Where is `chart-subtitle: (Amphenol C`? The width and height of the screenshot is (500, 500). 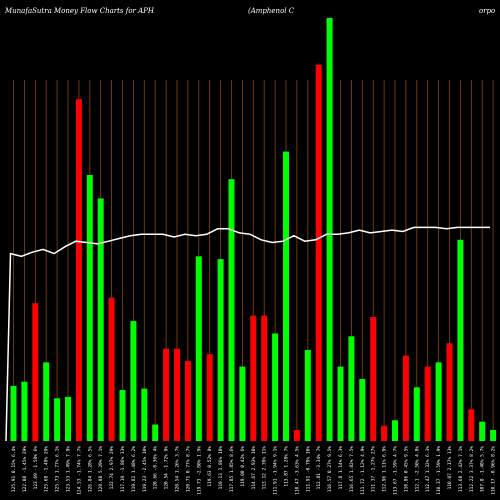 chart-subtitle: (Amphenol C is located at coordinates (271, 11).